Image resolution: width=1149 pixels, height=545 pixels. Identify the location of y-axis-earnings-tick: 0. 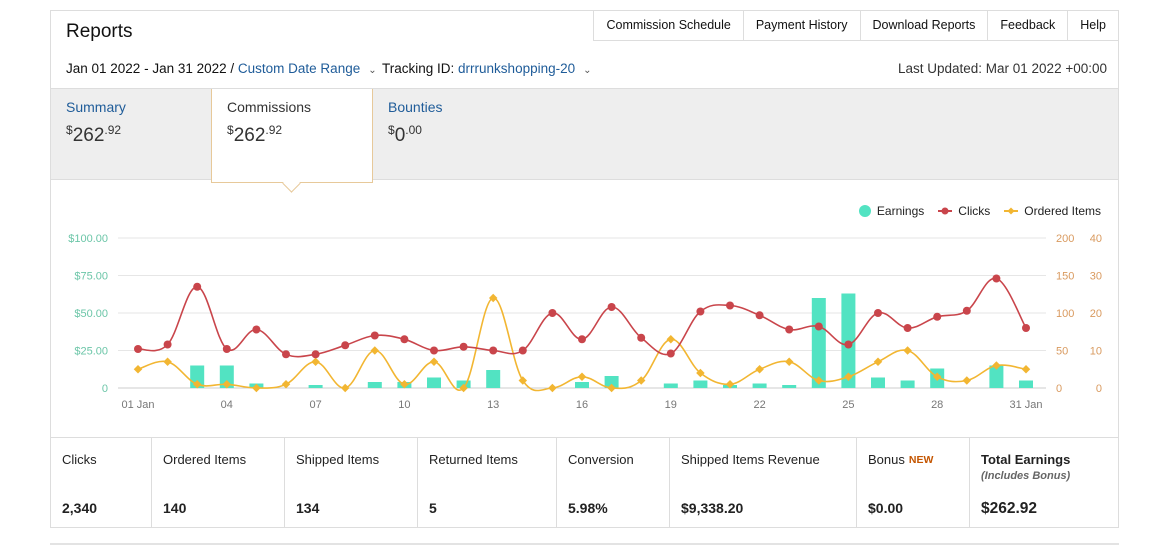
(105, 389).